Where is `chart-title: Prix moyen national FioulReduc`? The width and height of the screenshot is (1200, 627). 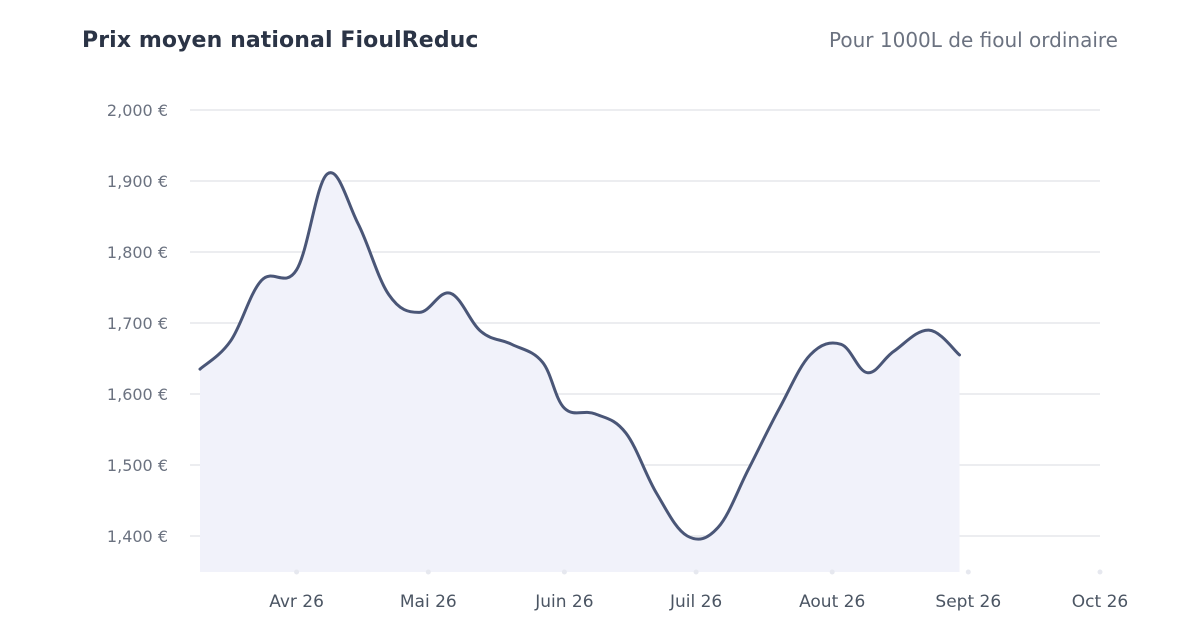
chart-title: Prix moyen national FioulReduc is located at coordinates (280, 40).